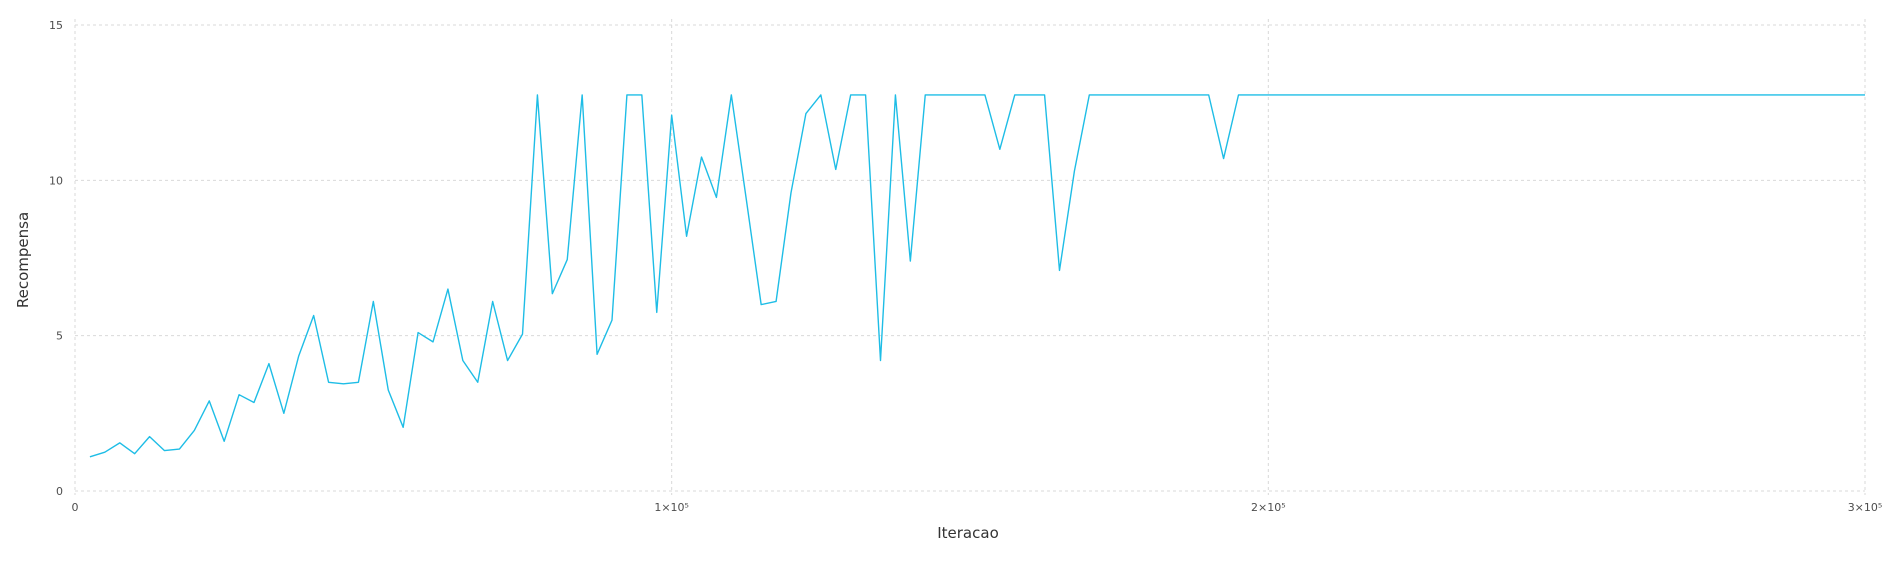 The width and height of the screenshot is (1890, 567). Describe the element at coordinates (23, 260) in the screenshot. I see `y-axis-title: Recompensa` at that location.